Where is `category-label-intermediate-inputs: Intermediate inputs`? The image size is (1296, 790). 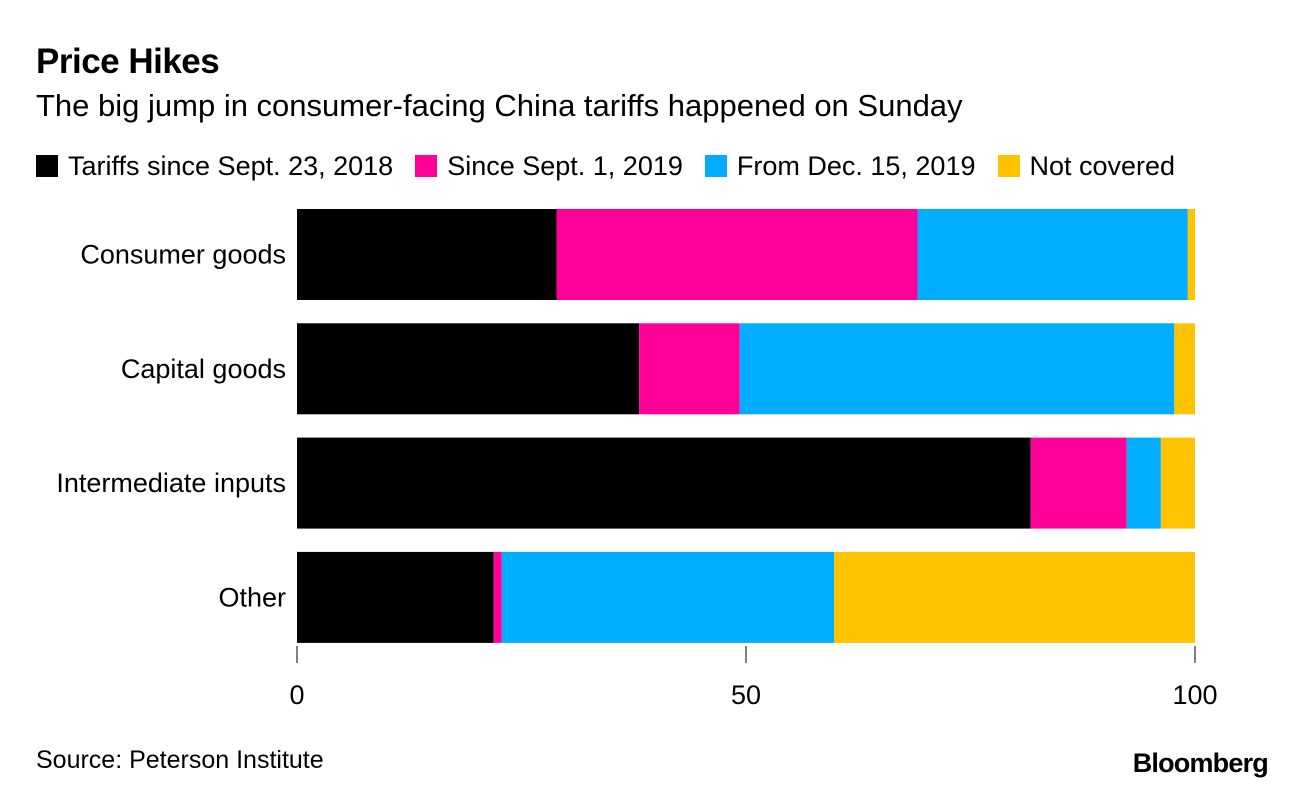
category-label-intermediate-inputs: Intermediate inputs is located at coordinates (171, 483).